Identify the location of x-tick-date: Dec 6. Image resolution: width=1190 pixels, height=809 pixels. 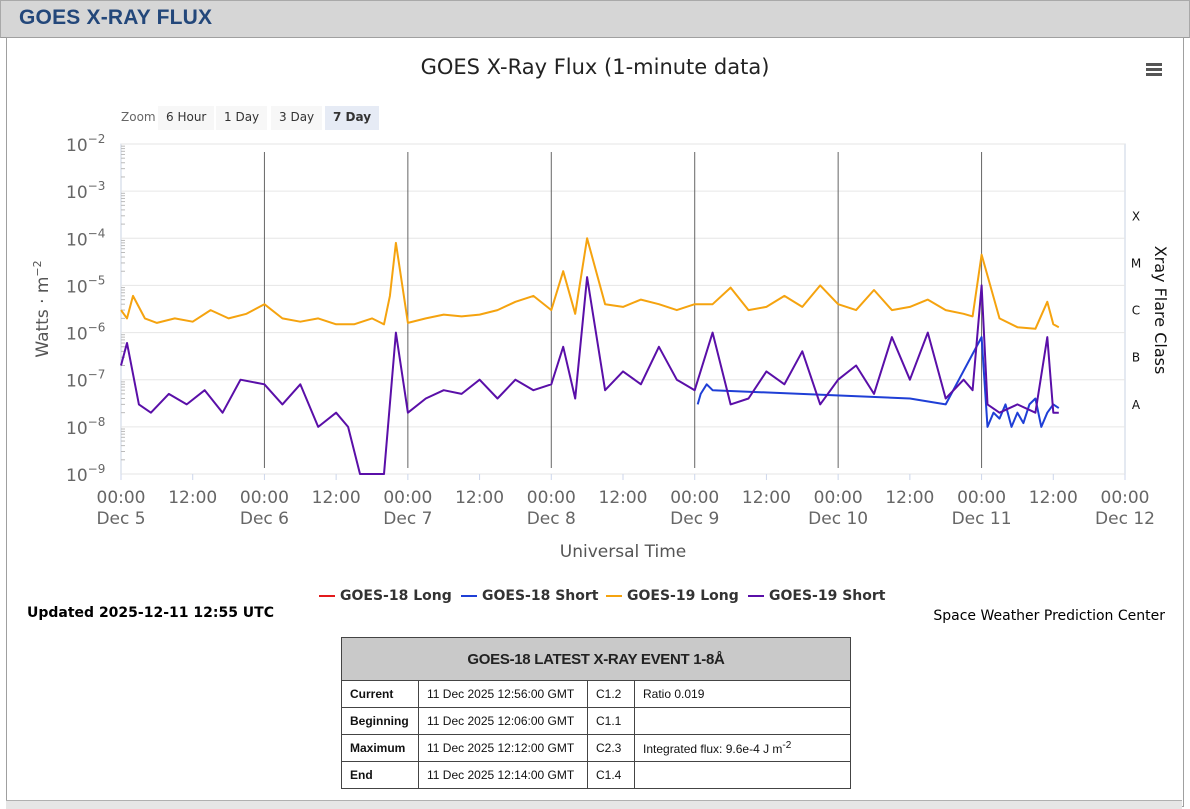
(264, 519).